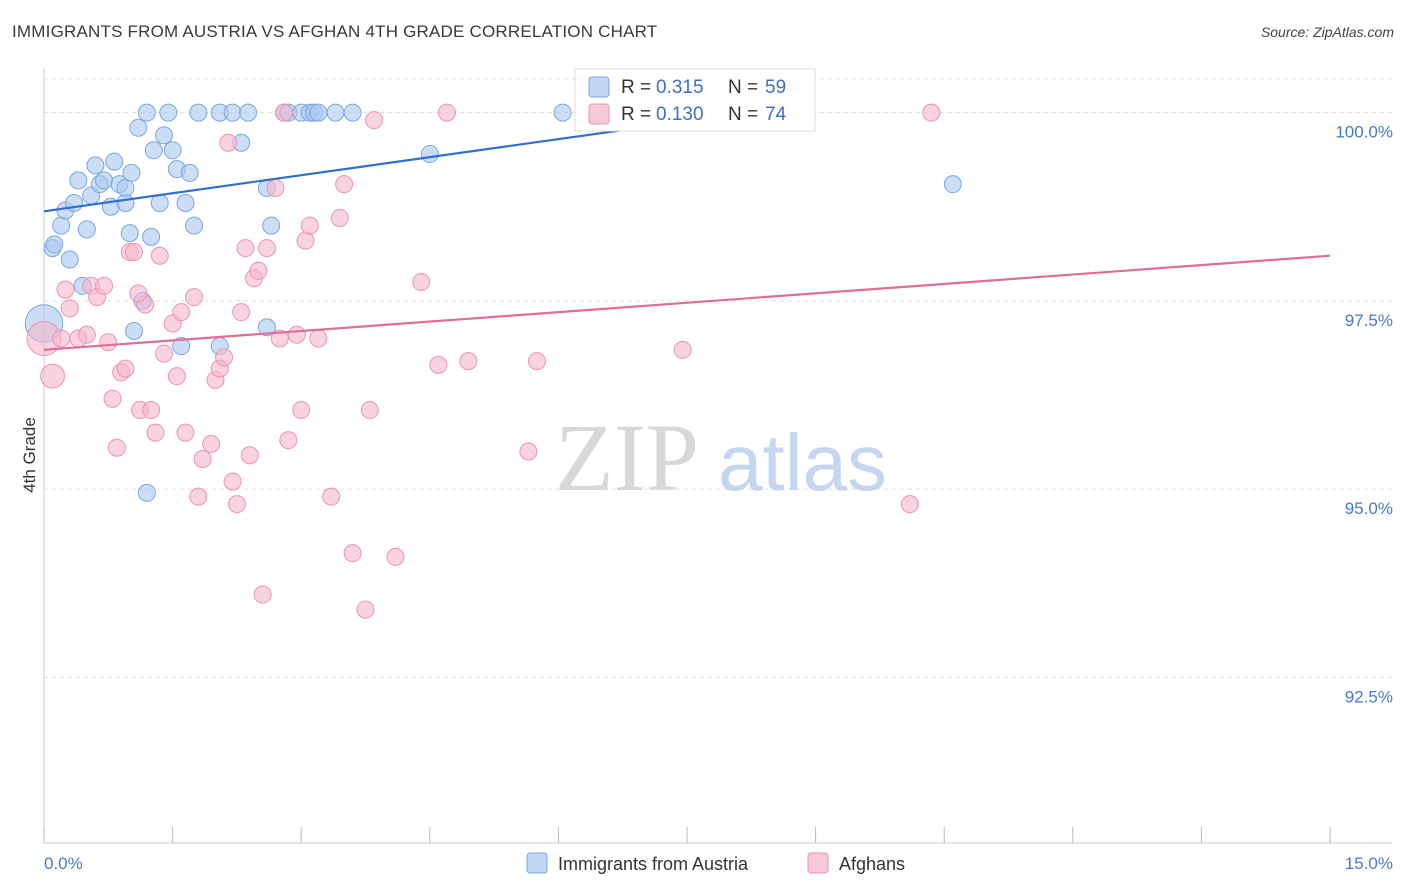 The width and height of the screenshot is (1406, 892). I want to click on series-legend-swatch-austria, so click(537, 863).